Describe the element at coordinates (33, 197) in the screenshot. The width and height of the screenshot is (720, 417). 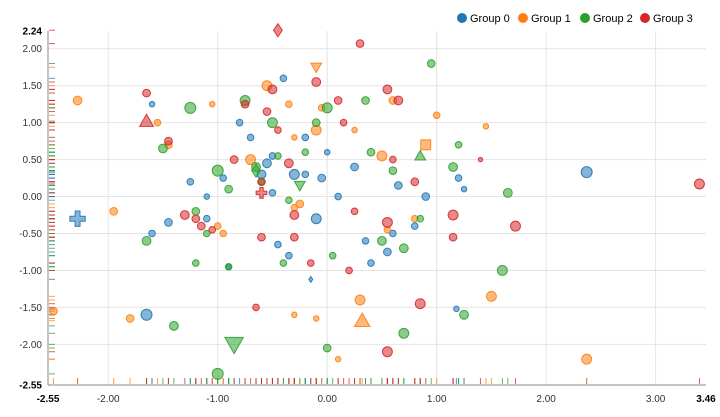
I see `y-tick-label: 0.00` at that location.